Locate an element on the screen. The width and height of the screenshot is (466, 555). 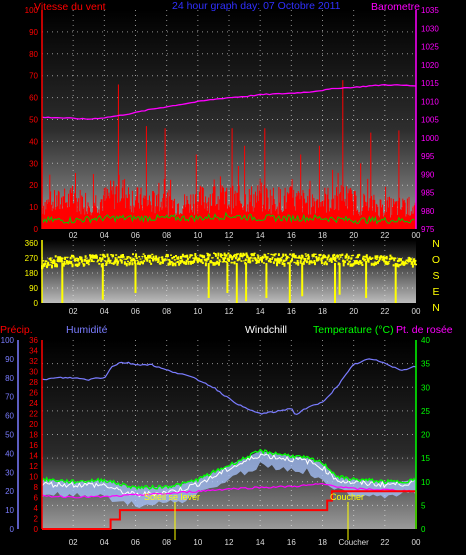
precip-y-tick: 4 is located at coordinates (36, 508).